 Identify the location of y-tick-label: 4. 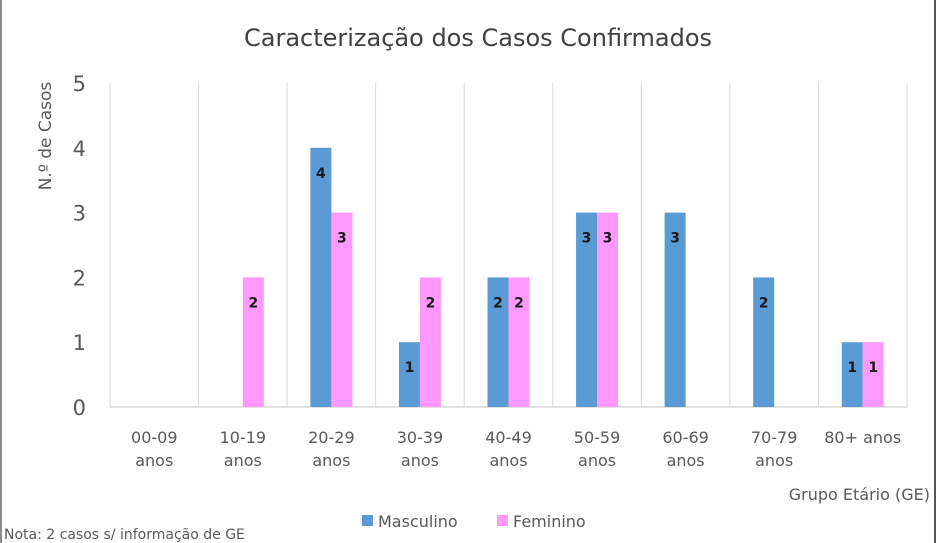
(79, 149).